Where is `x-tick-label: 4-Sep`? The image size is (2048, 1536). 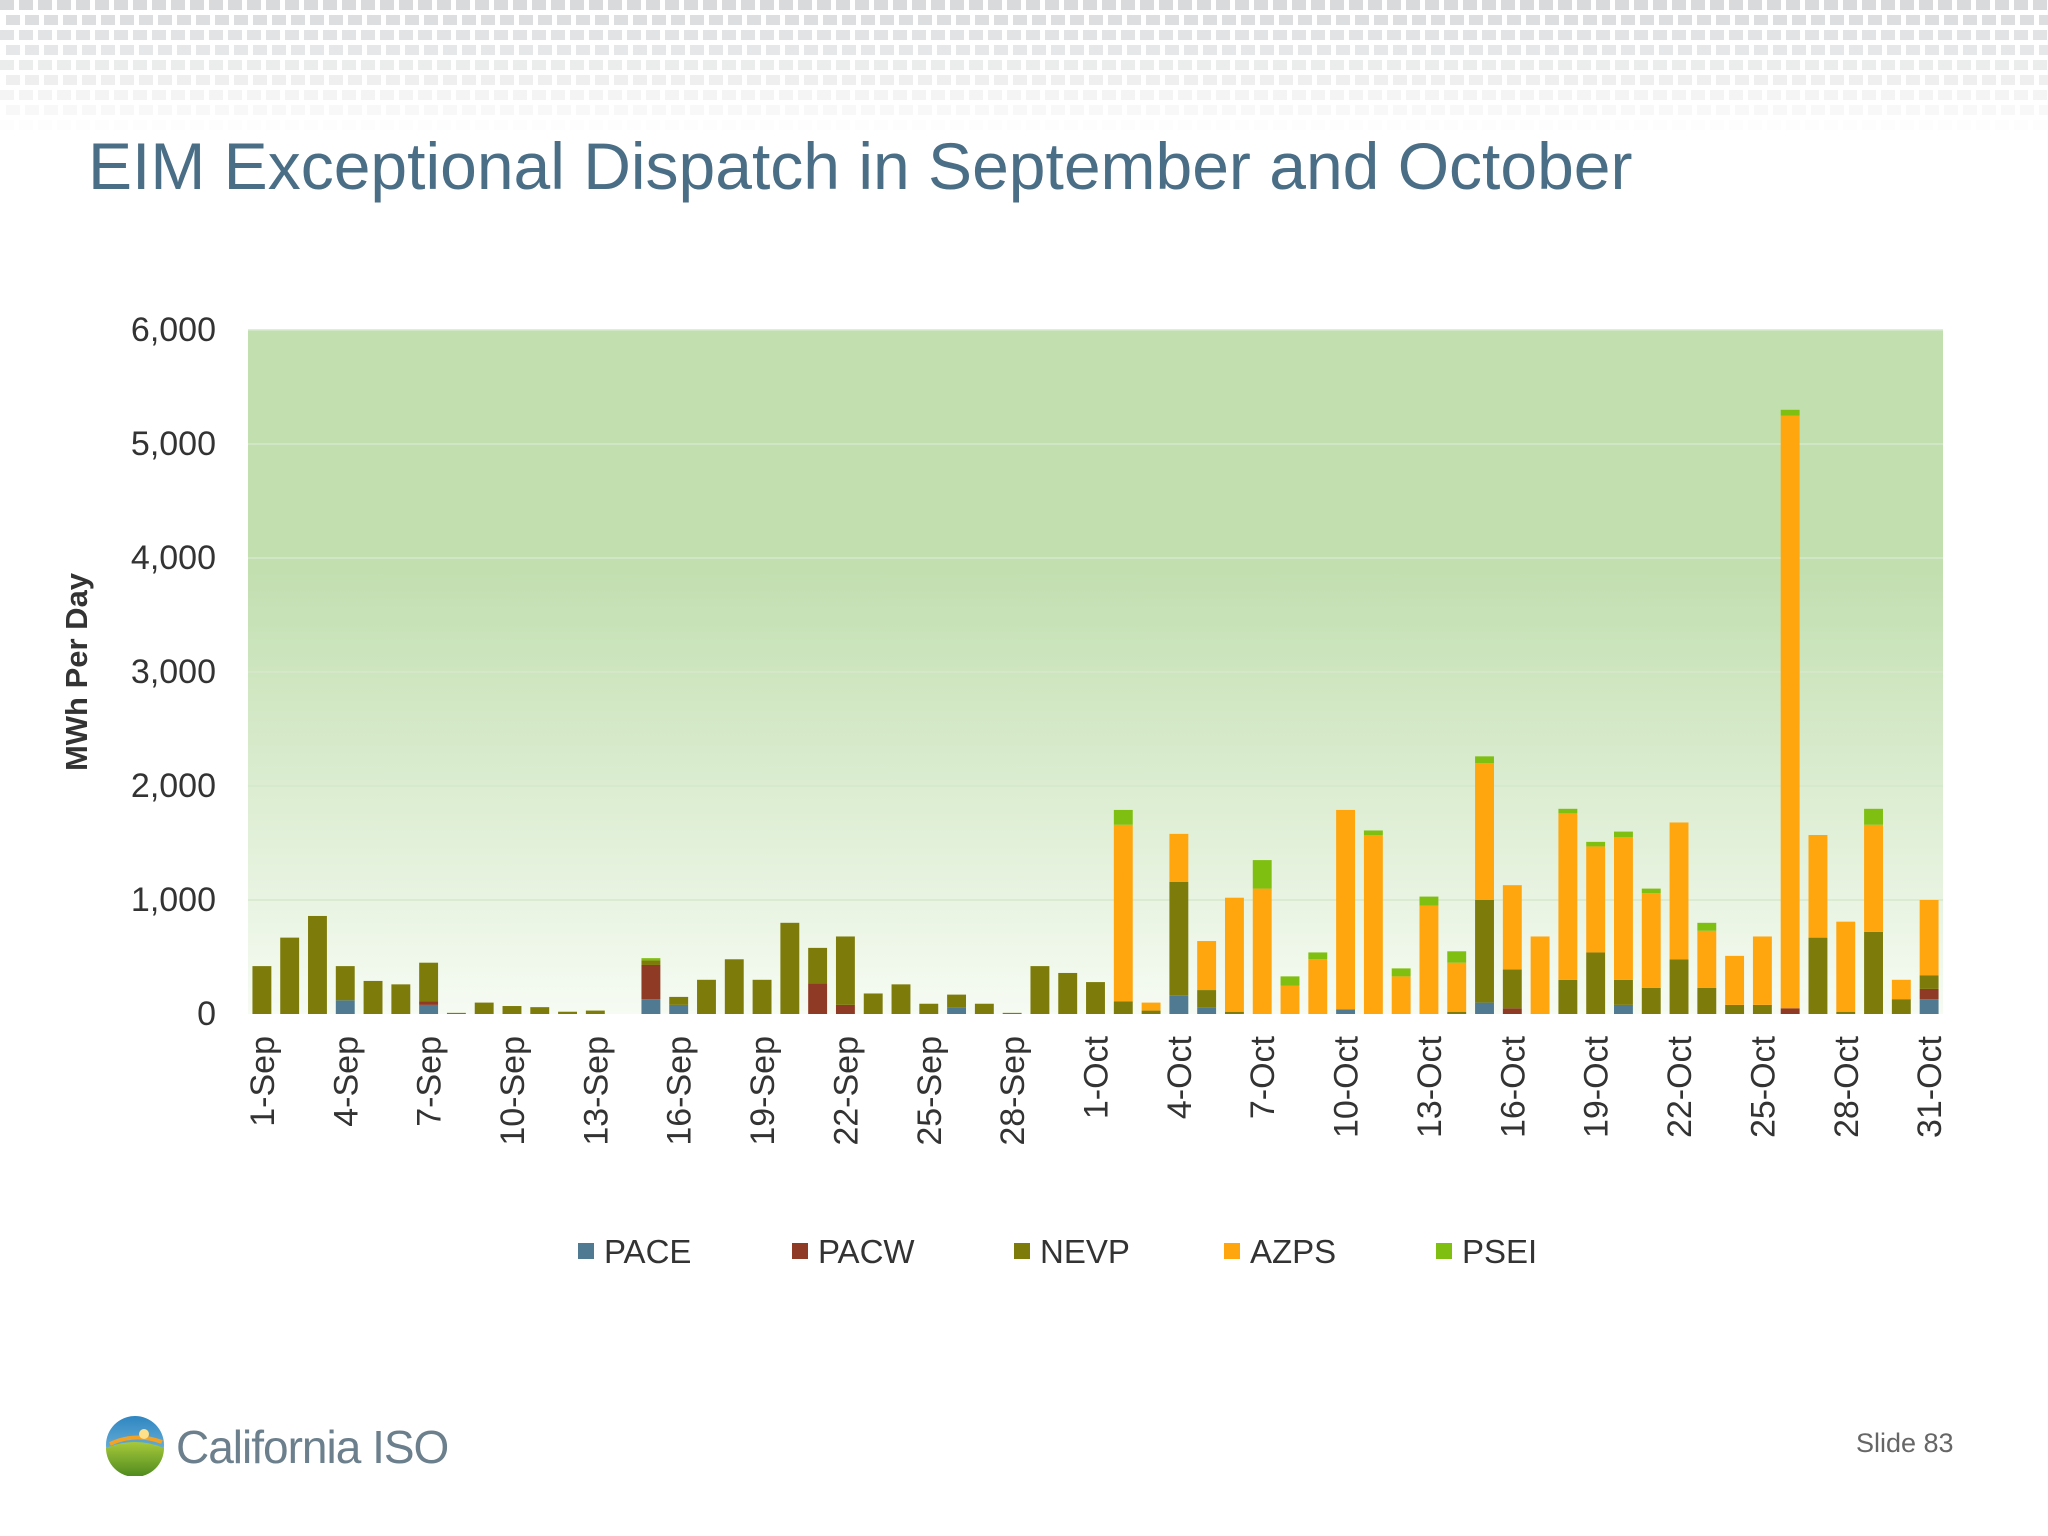 x-tick-label: 4-Sep is located at coordinates (346, 1081).